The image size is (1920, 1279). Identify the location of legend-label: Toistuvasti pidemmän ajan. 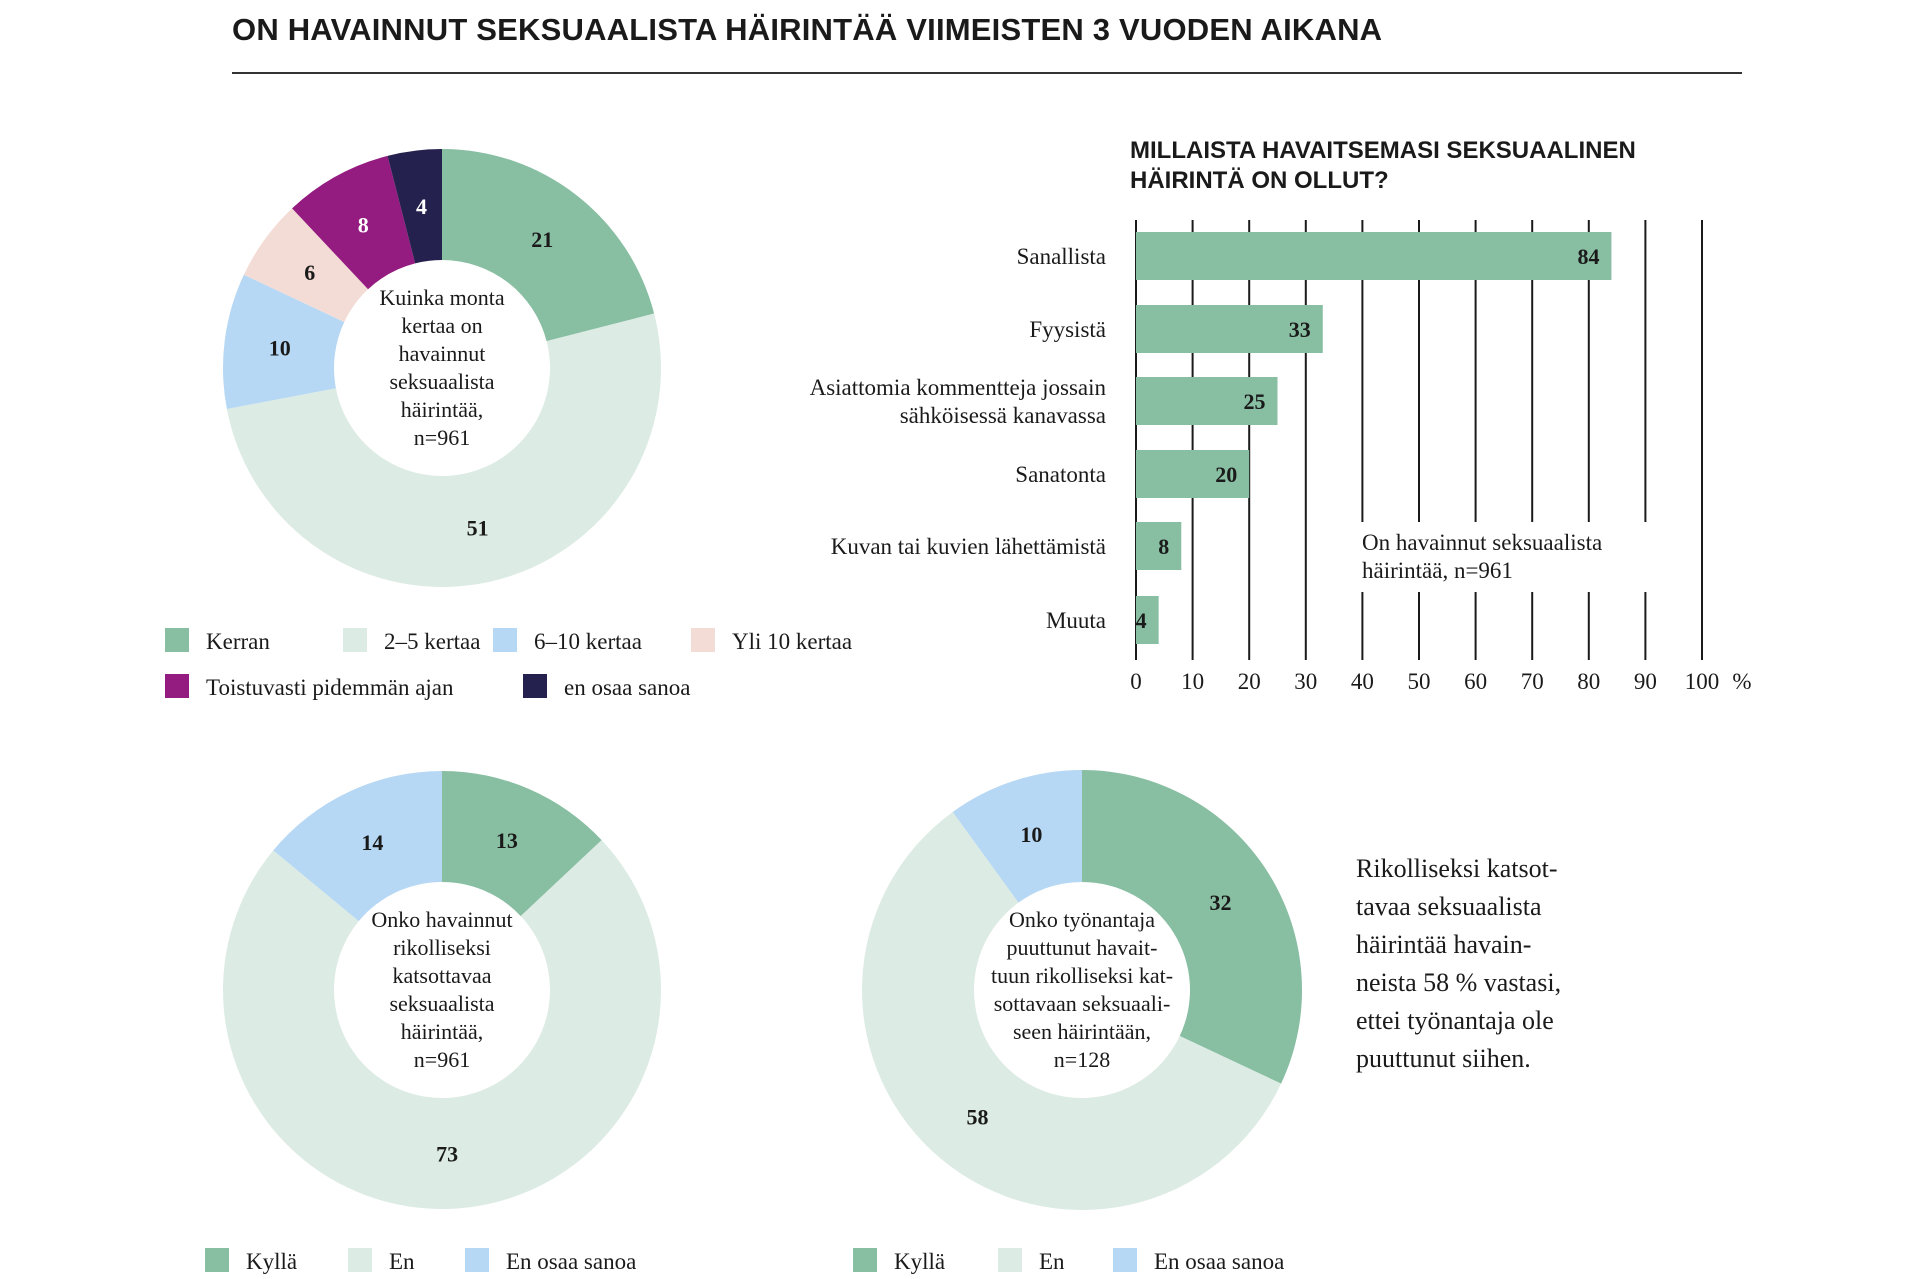
(330, 687).